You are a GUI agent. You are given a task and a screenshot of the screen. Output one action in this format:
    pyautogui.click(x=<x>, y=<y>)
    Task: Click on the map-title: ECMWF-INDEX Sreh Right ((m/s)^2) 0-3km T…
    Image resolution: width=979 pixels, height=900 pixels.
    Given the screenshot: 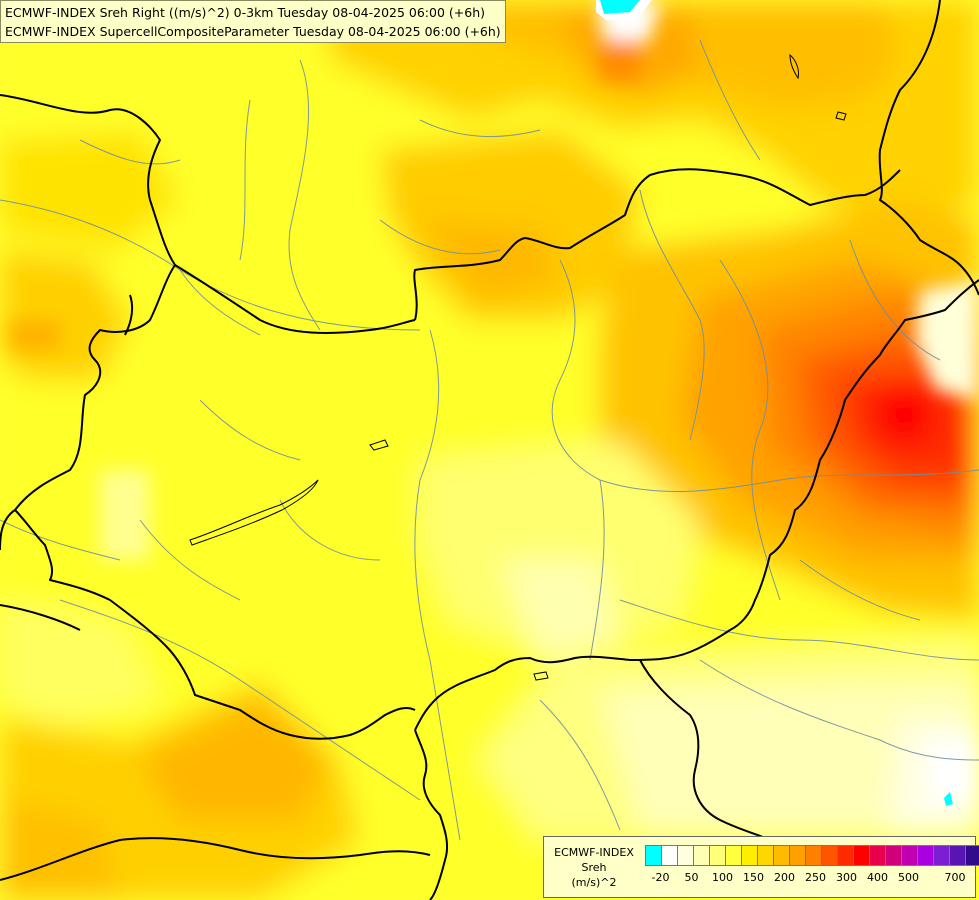 What is the action you would take?
    pyautogui.click(x=253, y=21)
    